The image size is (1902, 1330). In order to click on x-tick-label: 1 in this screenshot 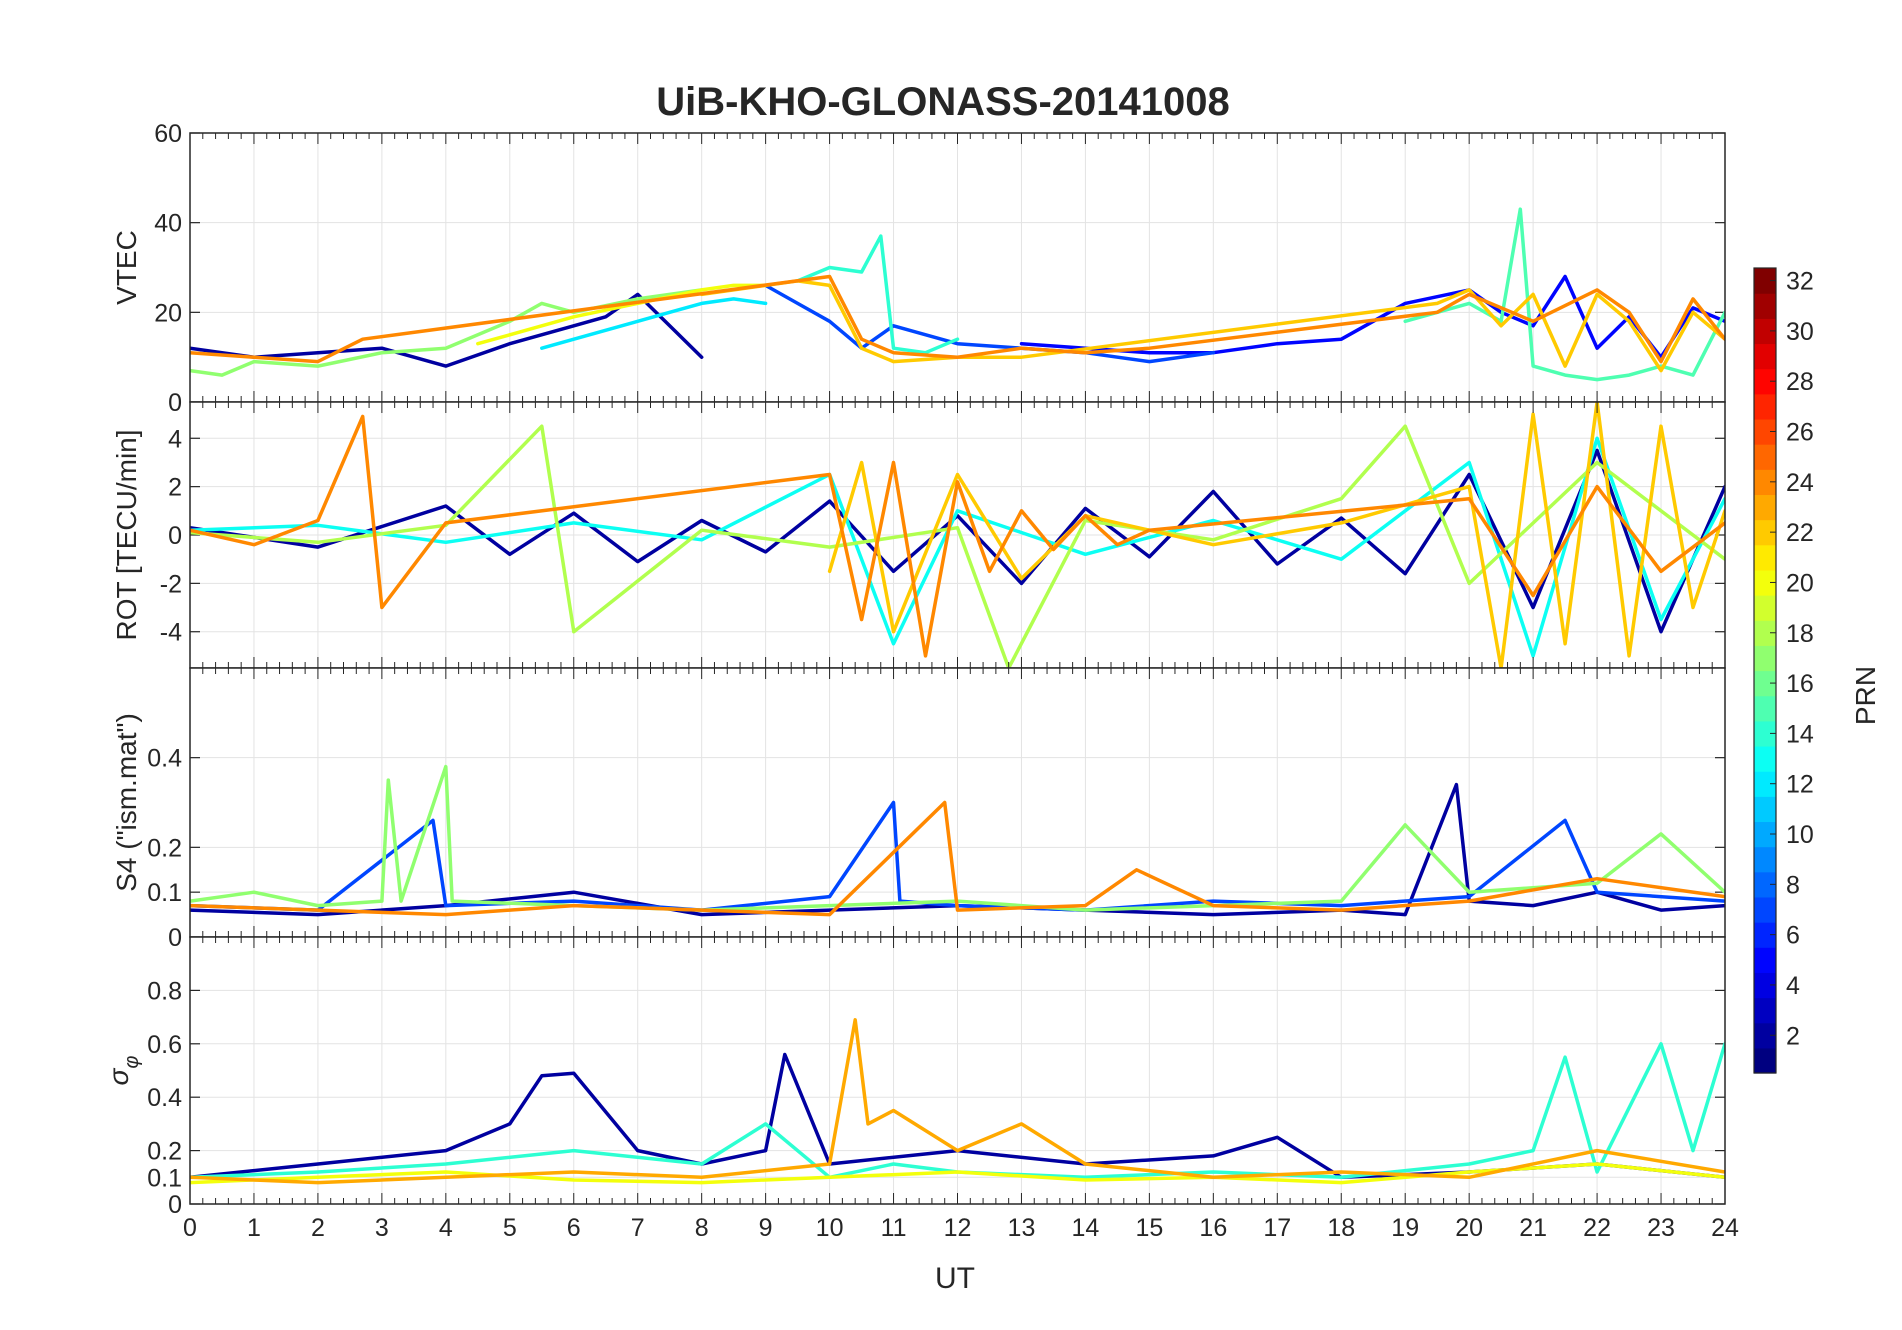, I will do `click(254, 1228)`.